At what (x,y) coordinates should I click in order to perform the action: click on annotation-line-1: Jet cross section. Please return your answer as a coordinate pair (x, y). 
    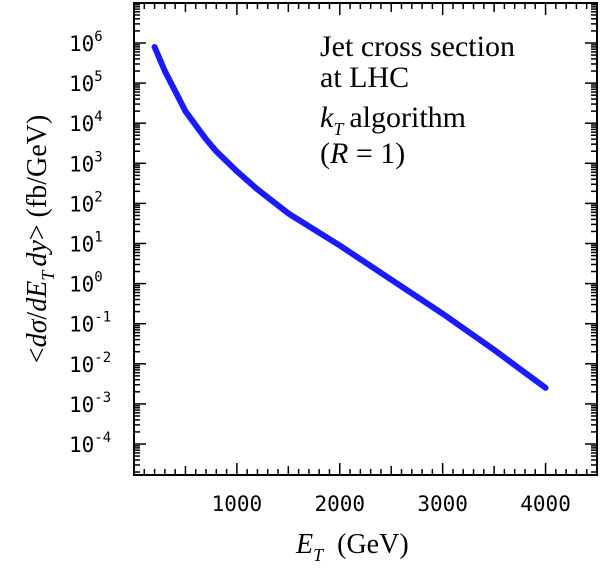
    Looking at the image, I should click on (417, 46).